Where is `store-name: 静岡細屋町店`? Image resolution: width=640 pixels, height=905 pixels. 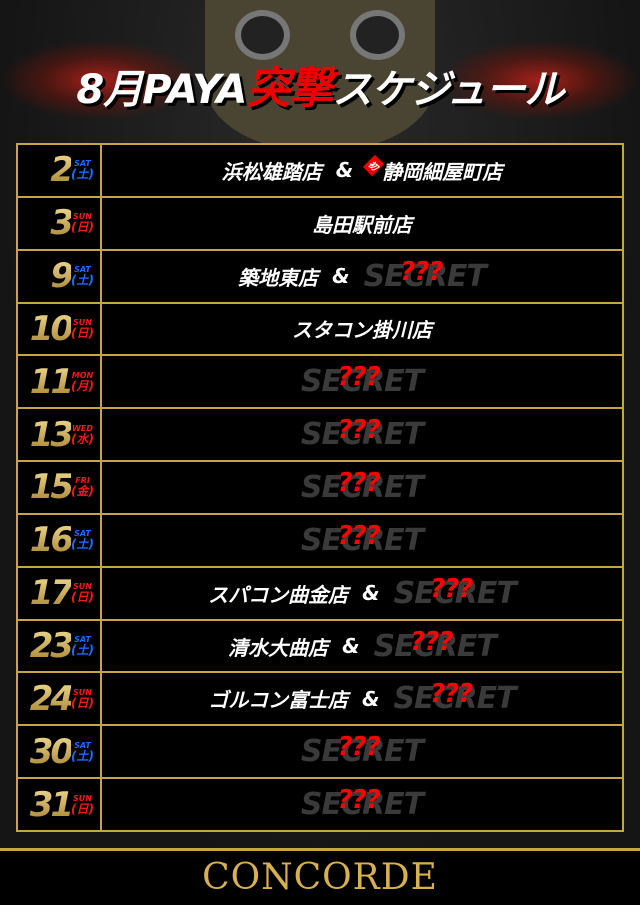 store-name: 静岡細屋町店 is located at coordinates (442, 171).